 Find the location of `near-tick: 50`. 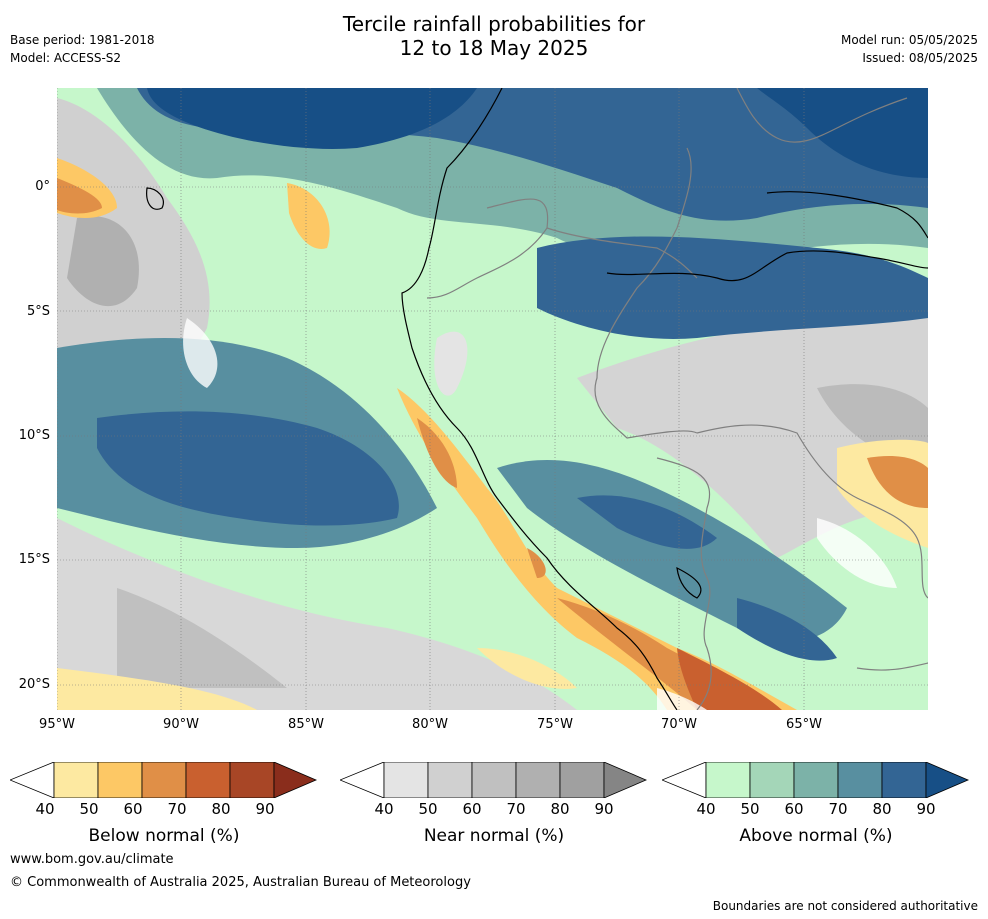

near-tick: 50 is located at coordinates (428, 809).